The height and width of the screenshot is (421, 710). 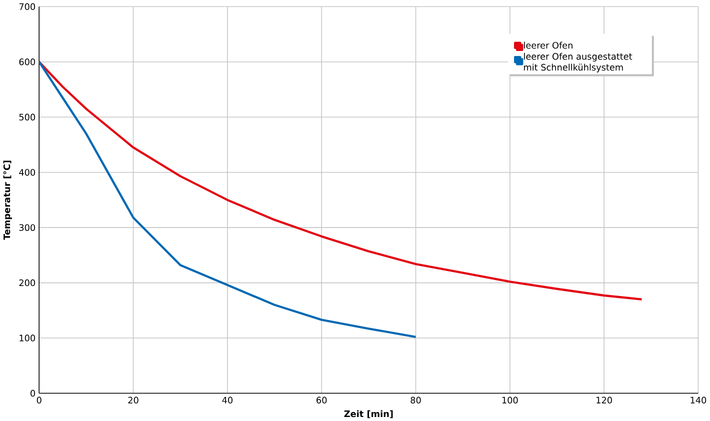 What do you see at coordinates (27, 227) in the screenshot?
I see `y-tick-label: 300` at bounding box center [27, 227].